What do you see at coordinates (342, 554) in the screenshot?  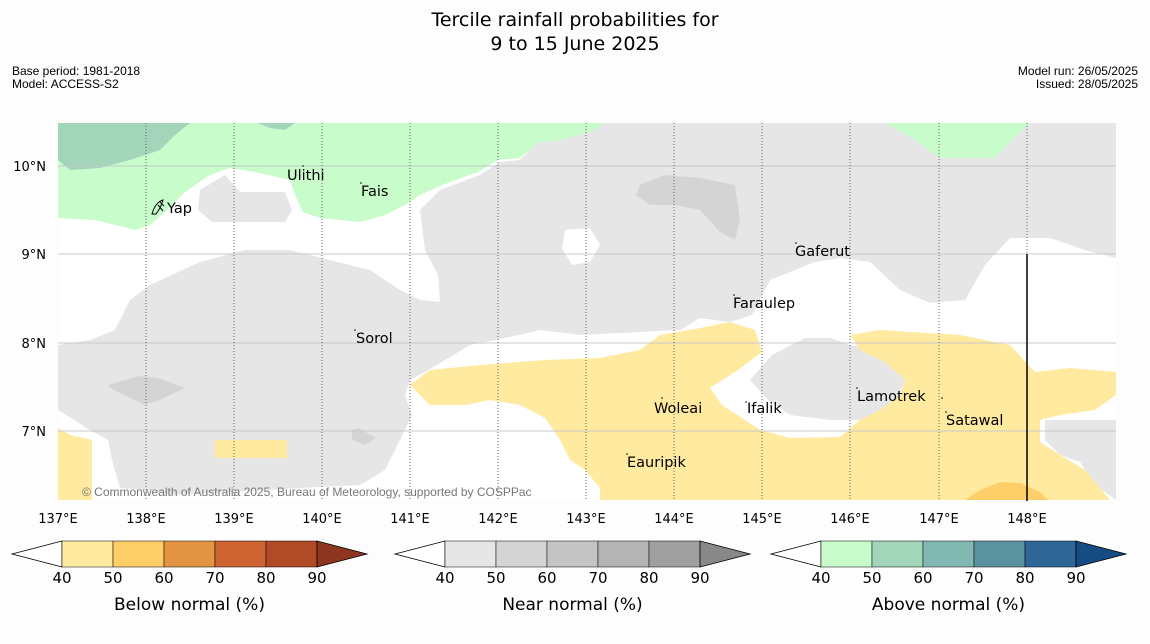 I see `below-normal-colorbar-high-arrow` at bounding box center [342, 554].